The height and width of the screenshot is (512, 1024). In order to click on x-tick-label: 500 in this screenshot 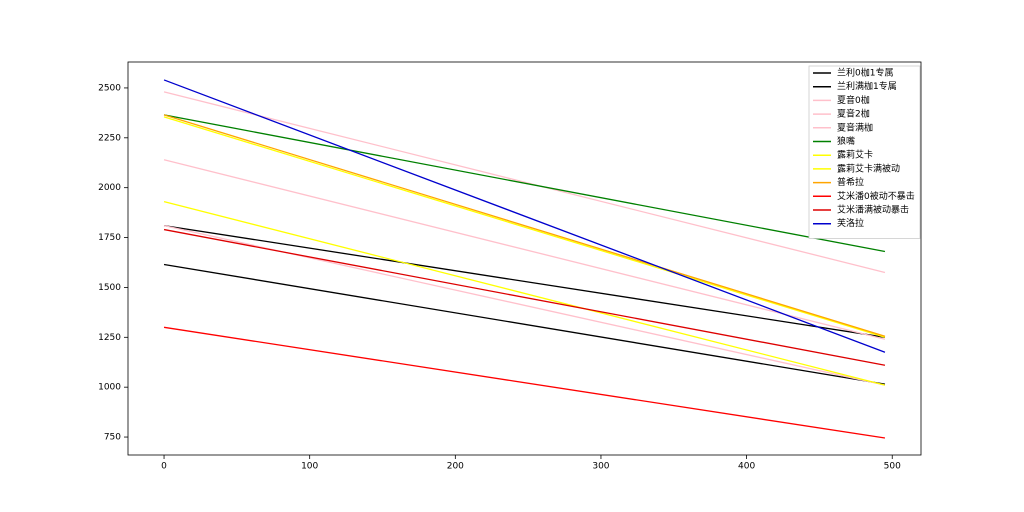, I will do `click(892, 467)`.